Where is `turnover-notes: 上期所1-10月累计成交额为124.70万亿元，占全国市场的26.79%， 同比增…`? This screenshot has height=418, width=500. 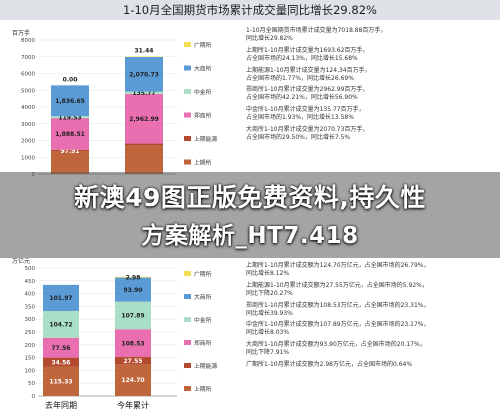
turnover-notes: 上期所1-10月累计成交额为124.70万亿元，占全国市场的26.79%， 同比增… is located at coordinates (338, 315).